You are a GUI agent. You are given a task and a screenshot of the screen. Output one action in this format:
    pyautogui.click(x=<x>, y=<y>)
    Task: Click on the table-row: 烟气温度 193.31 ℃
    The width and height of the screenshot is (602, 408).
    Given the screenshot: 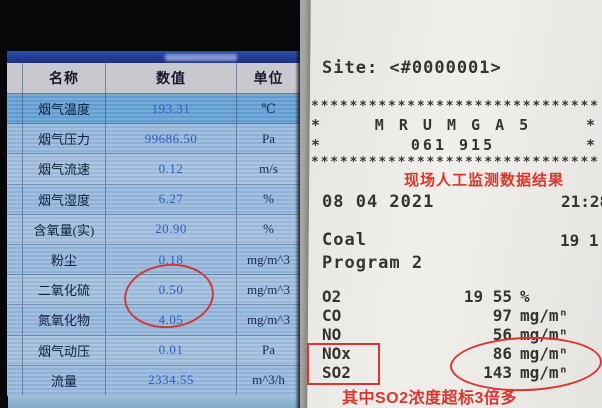 What is the action you would take?
    pyautogui.click(x=153, y=109)
    